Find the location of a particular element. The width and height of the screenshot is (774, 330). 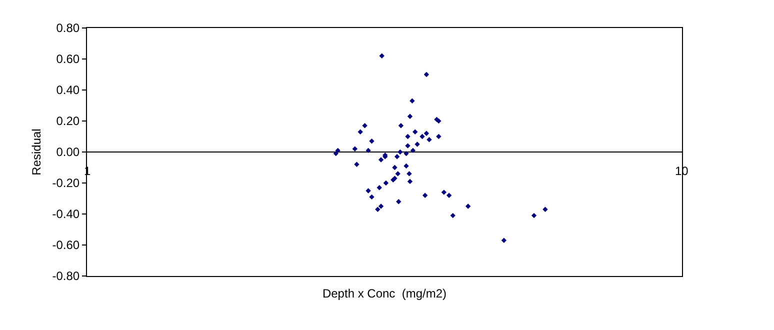

x-axis-title: Depth x Conc (mg/m2) is located at coordinates (384, 293).